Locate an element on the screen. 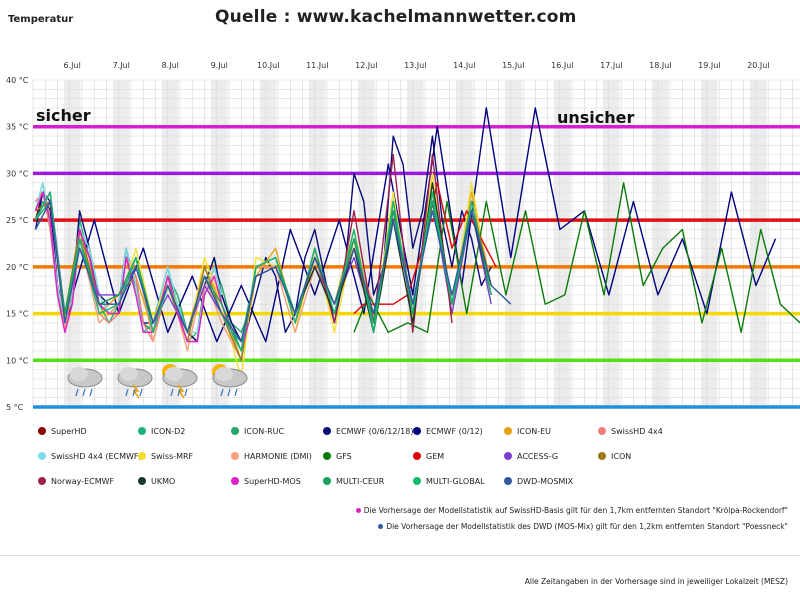 This screenshot has width=800, height=600. legend-item: SuperHD is located at coordinates (62, 431).